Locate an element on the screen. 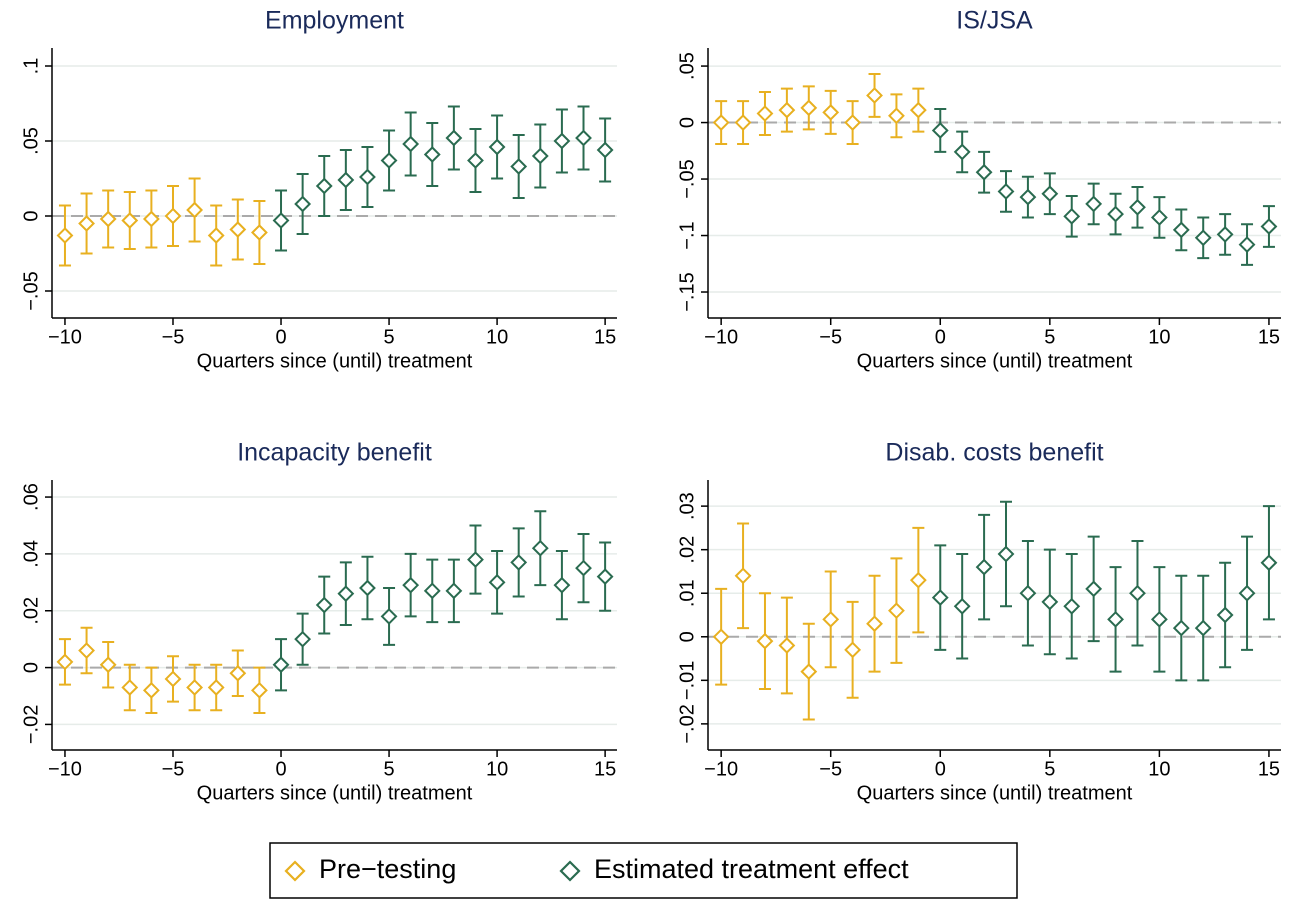 The height and width of the screenshot is (915, 1301). legend-box is located at coordinates (643, 870).